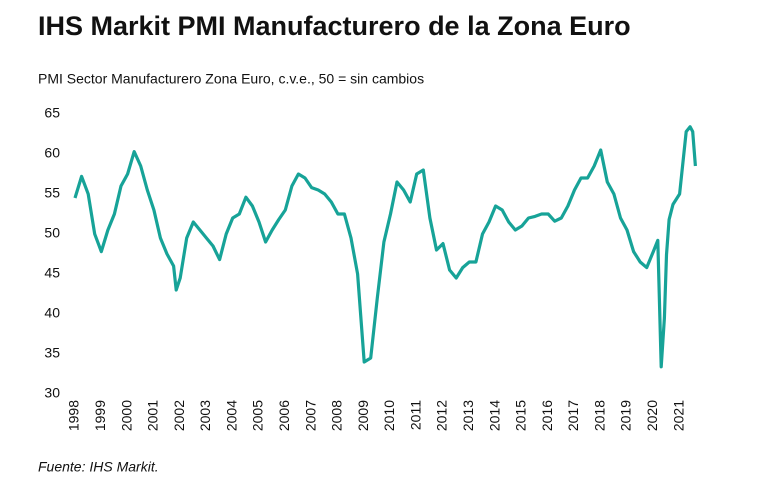 This screenshot has width=771, height=482. What do you see at coordinates (126, 415) in the screenshot?
I see `x-tick-label: 2000` at bounding box center [126, 415].